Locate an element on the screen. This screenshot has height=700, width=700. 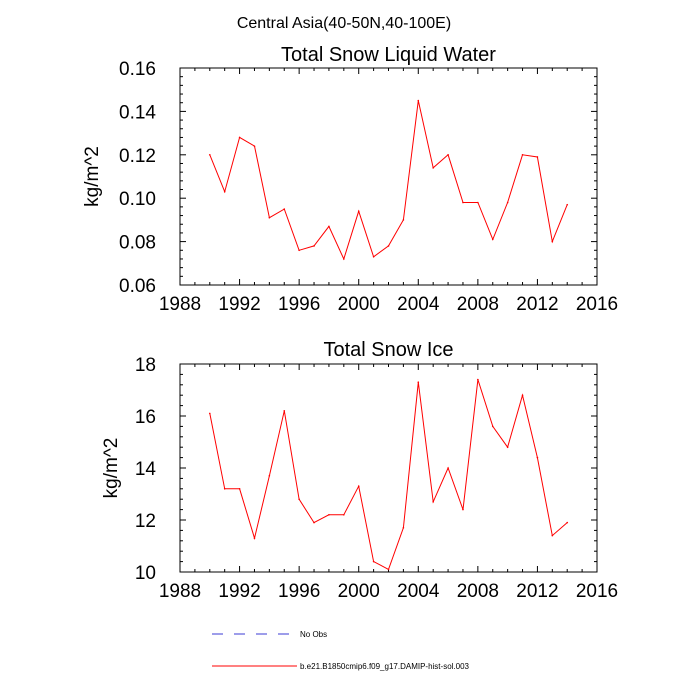
y-tick-label: 12 is located at coordinates (145, 521).